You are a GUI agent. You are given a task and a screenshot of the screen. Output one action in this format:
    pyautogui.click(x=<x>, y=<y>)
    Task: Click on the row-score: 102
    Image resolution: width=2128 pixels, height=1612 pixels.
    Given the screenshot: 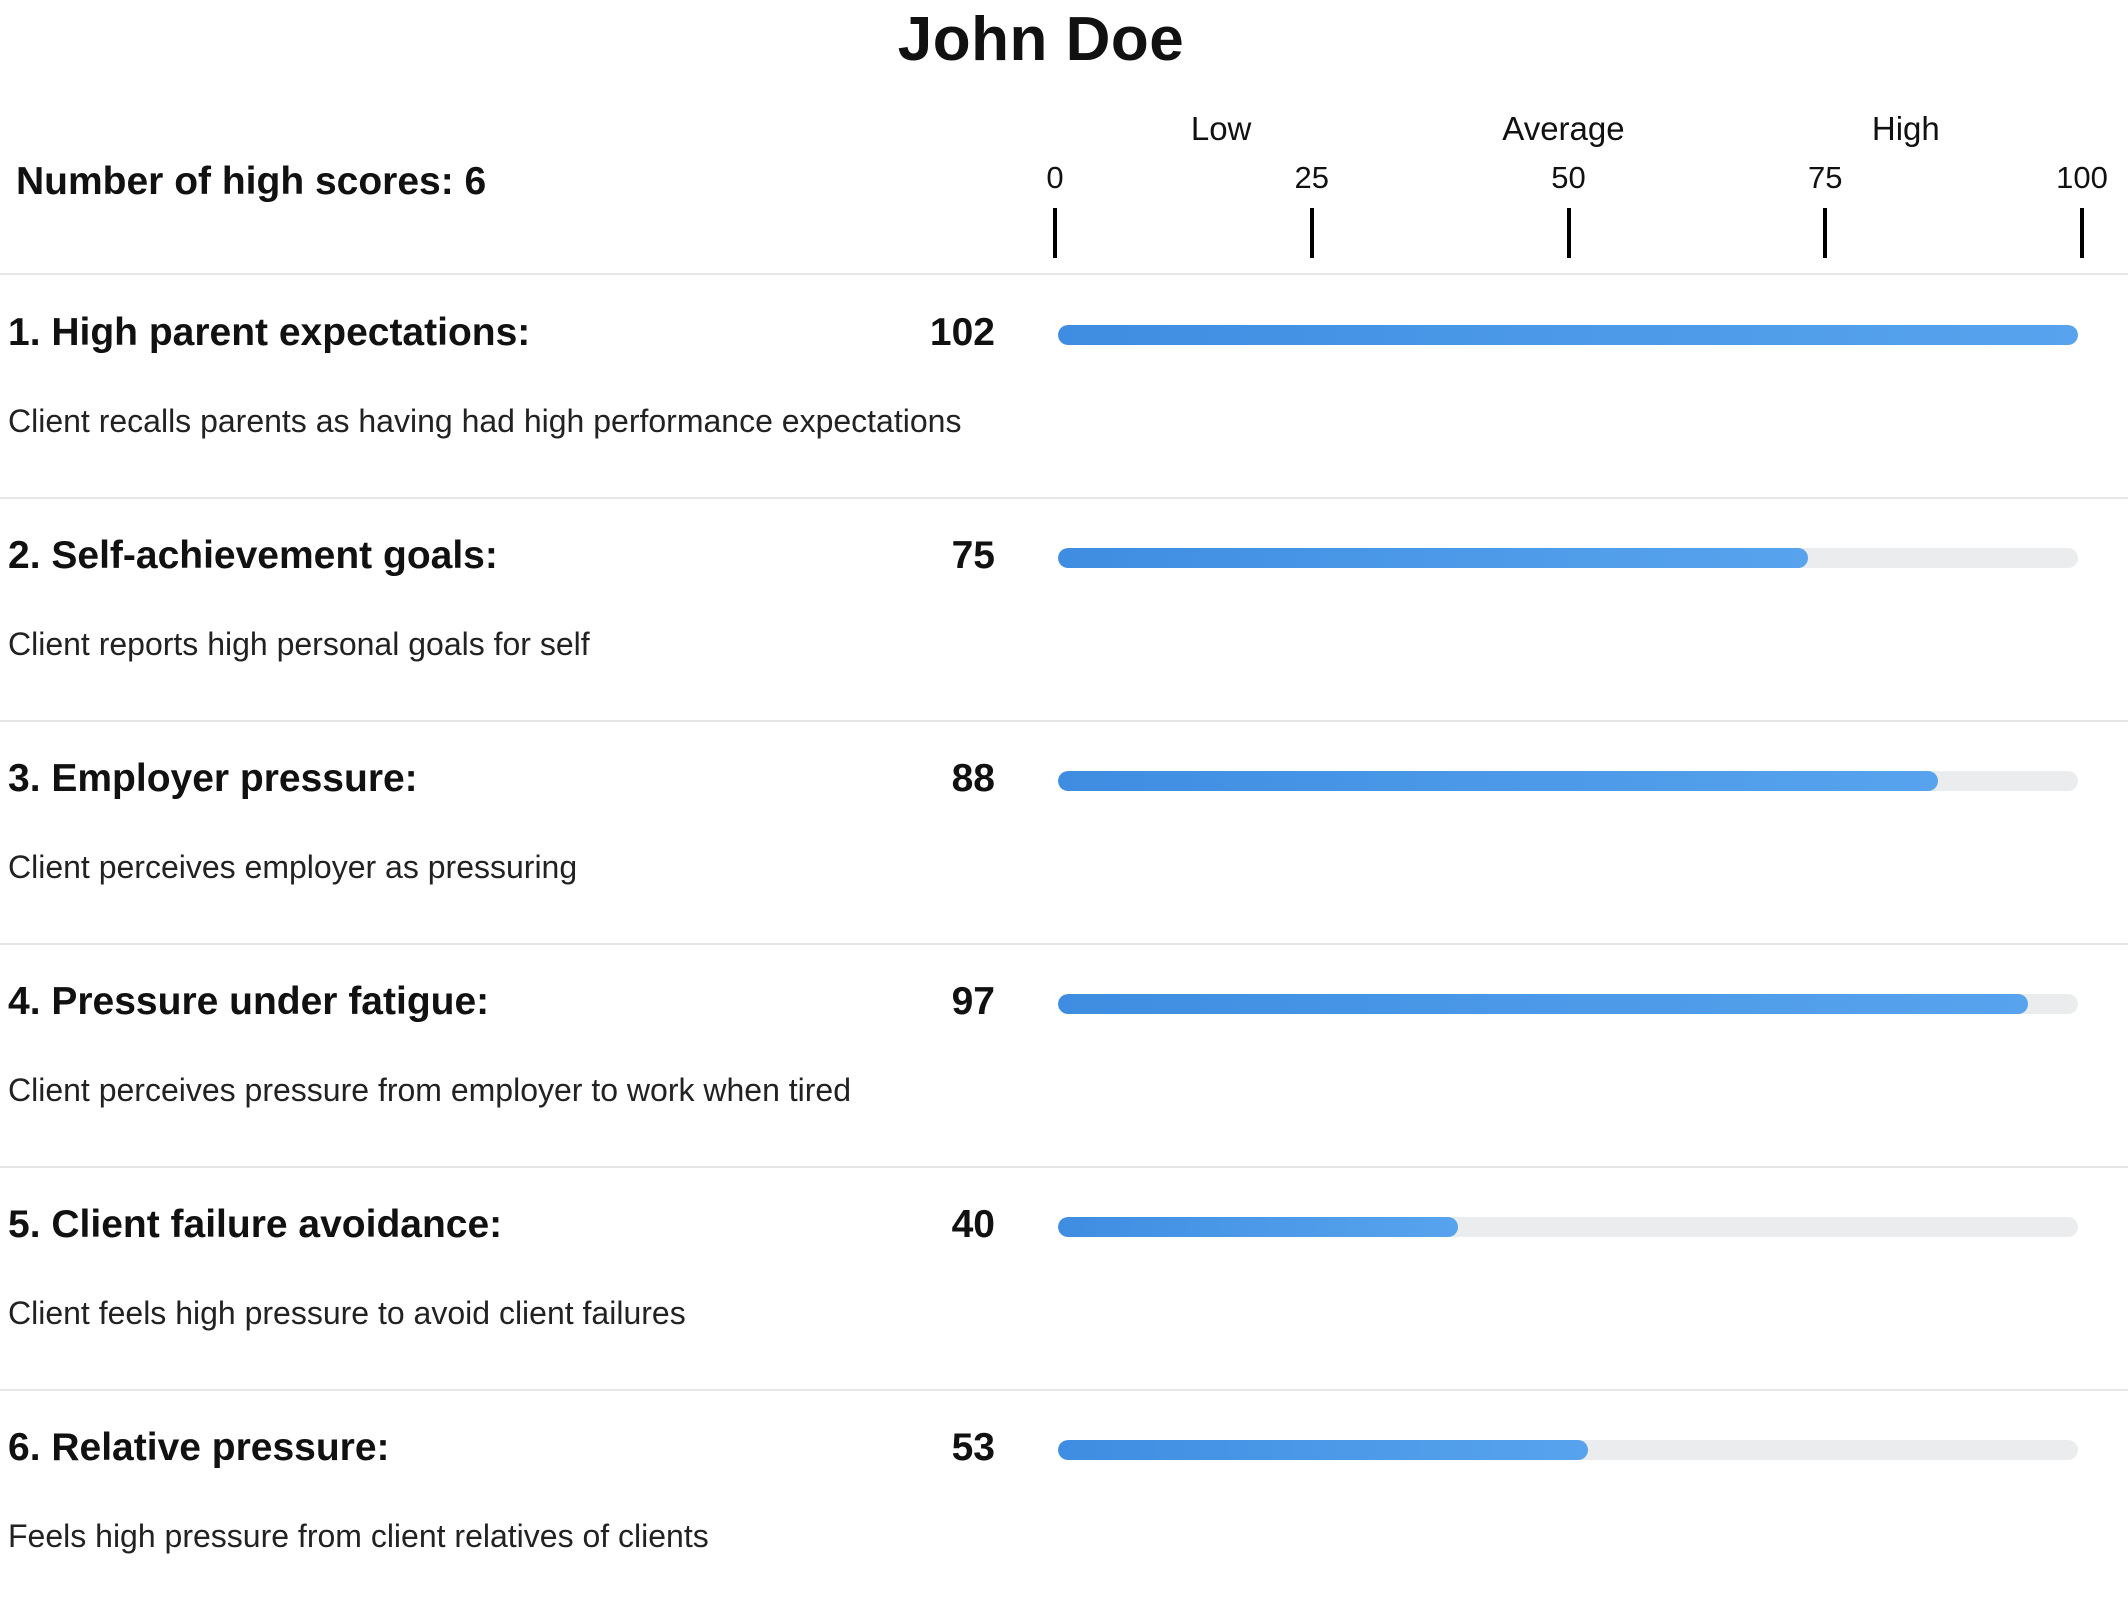 What is the action you would take?
    pyautogui.click(x=962, y=332)
    